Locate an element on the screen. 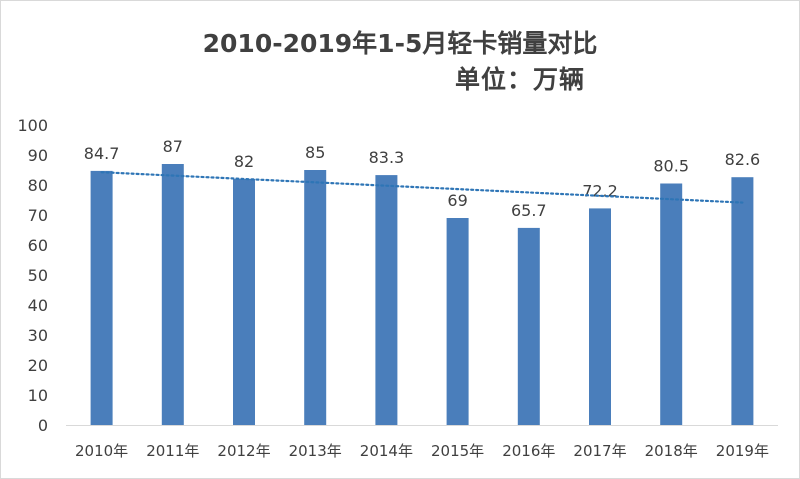 The height and width of the screenshot is (479, 800). y-tick-label: 40 is located at coordinates (38, 305).